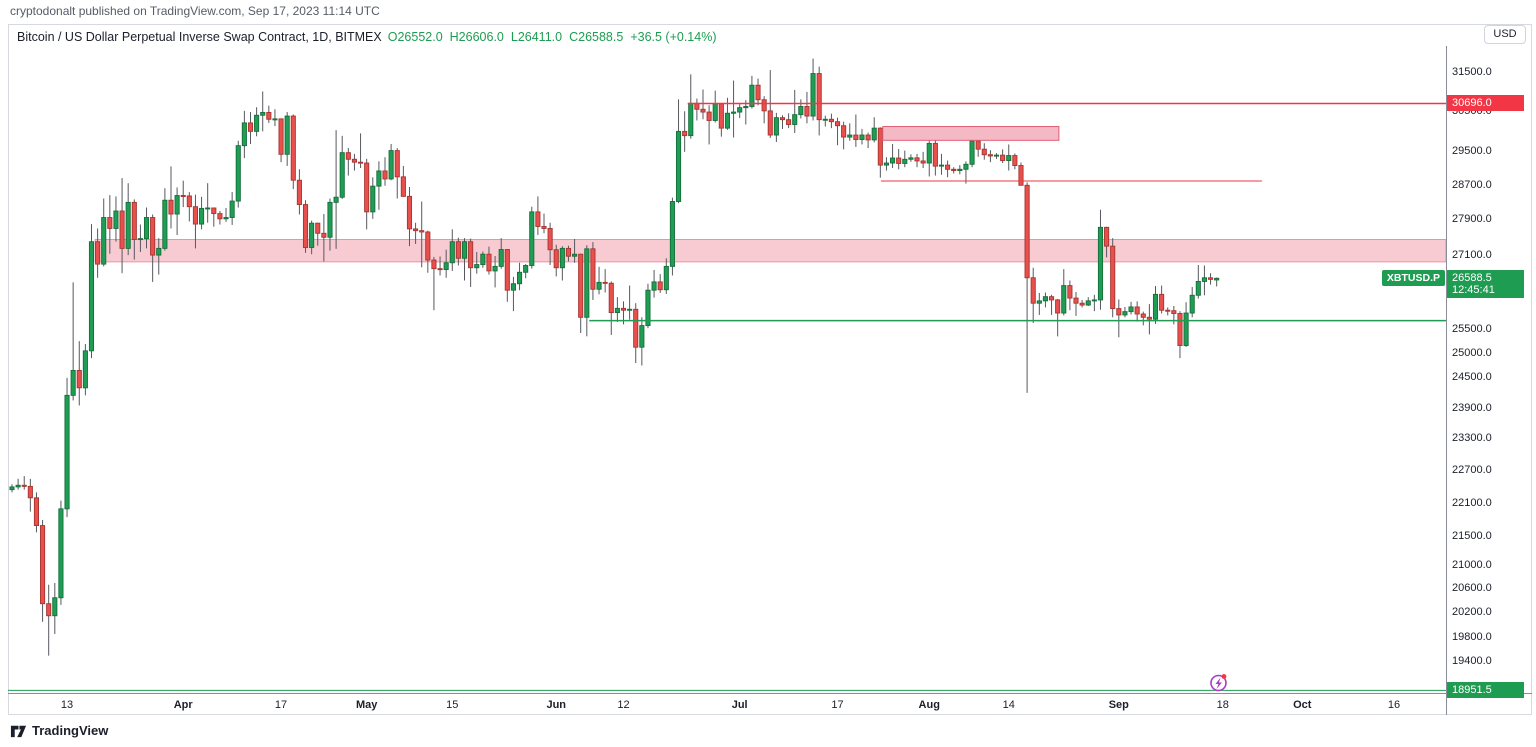  I want to click on time-tick-label: 12, so click(623, 705).